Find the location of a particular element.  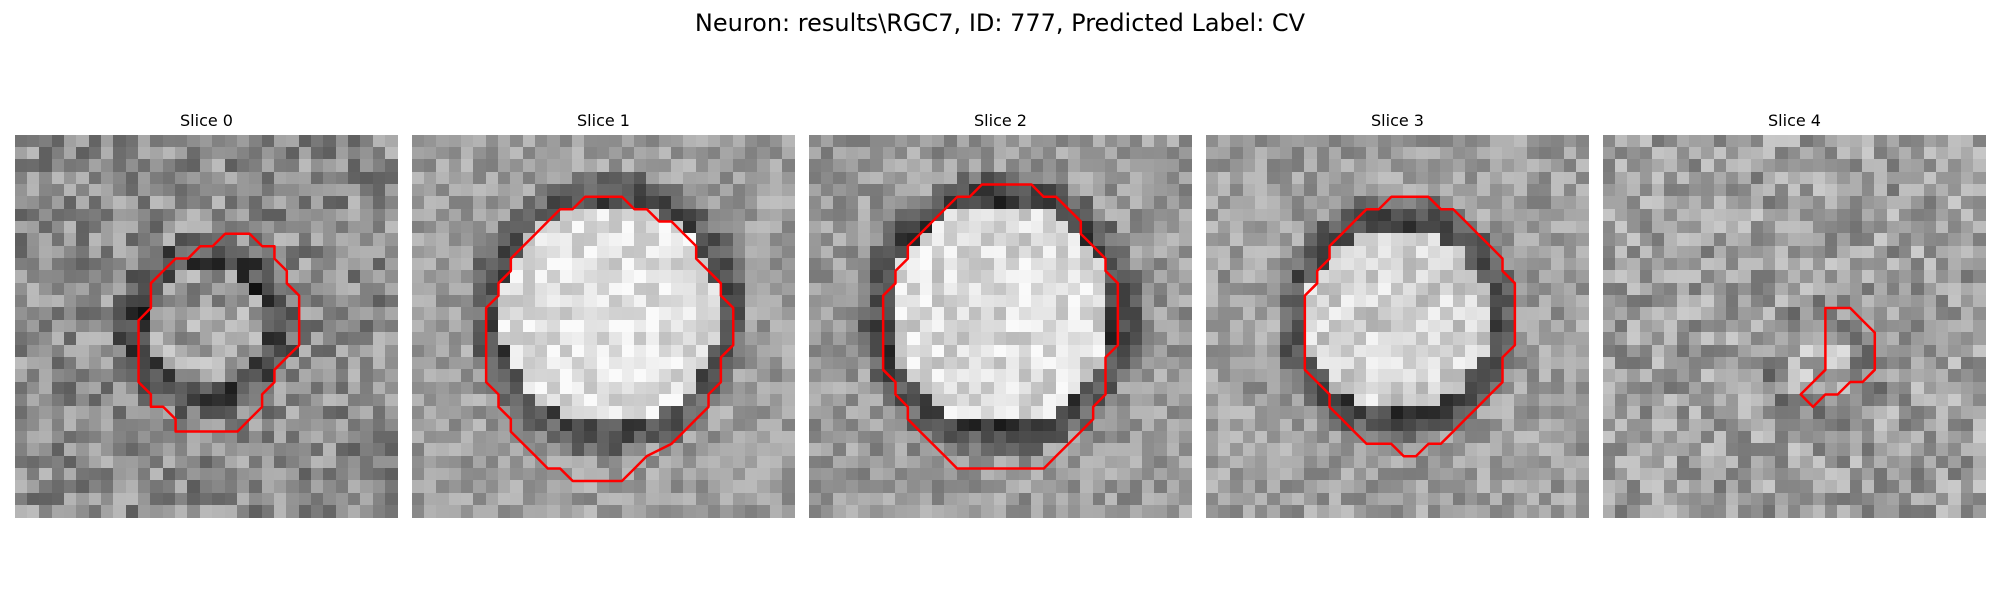

slice-title: Slice 4 is located at coordinates (1794, 120).